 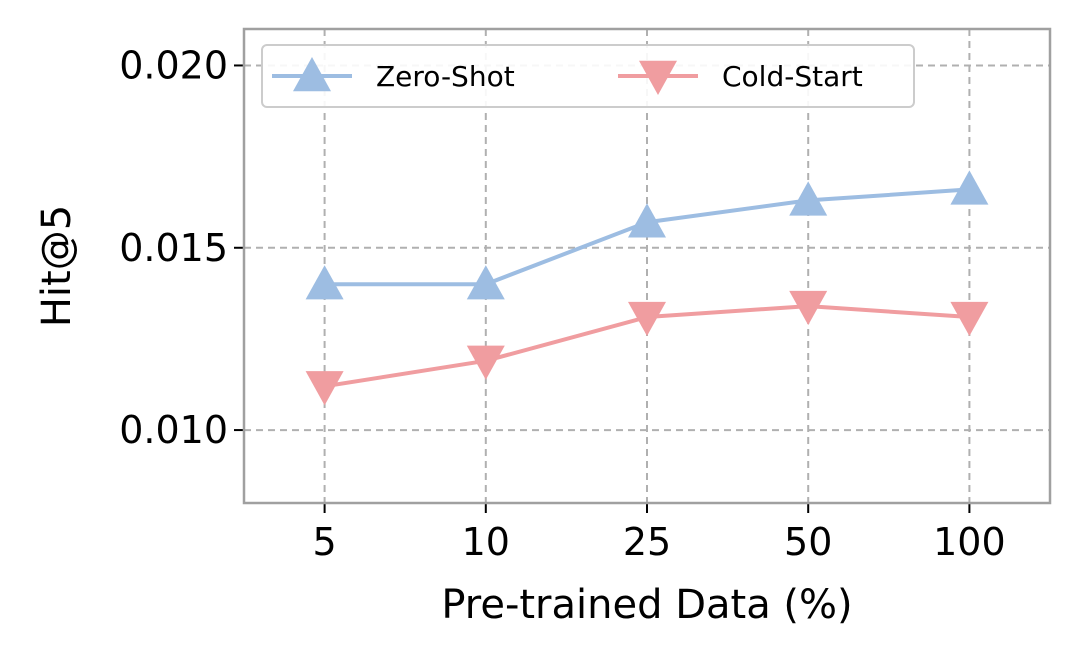 What do you see at coordinates (173, 65) in the screenshot?
I see `y-tick-label: 0.020` at bounding box center [173, 65].